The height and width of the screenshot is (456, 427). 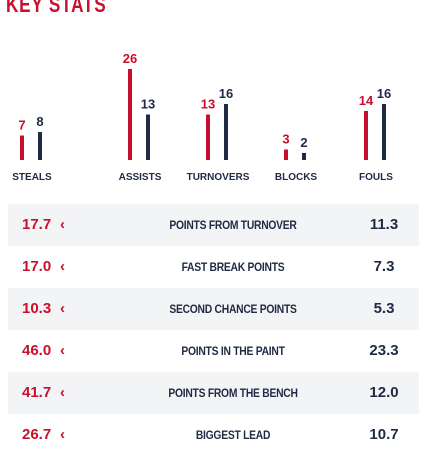 What do you see at coordinates (384, 266) in the screenshot?
I see `right-team-value: 7.3` at bounding box center [384, 266].